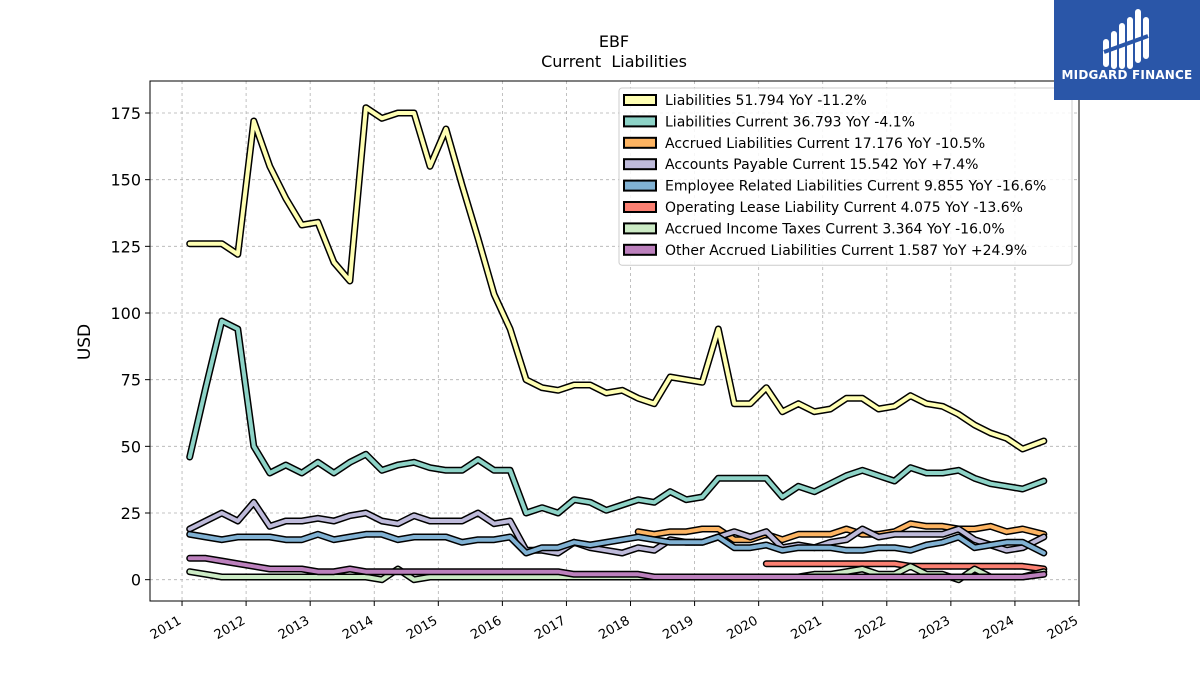  I want to click on x-tick-label: 2015, so click(422, 628).